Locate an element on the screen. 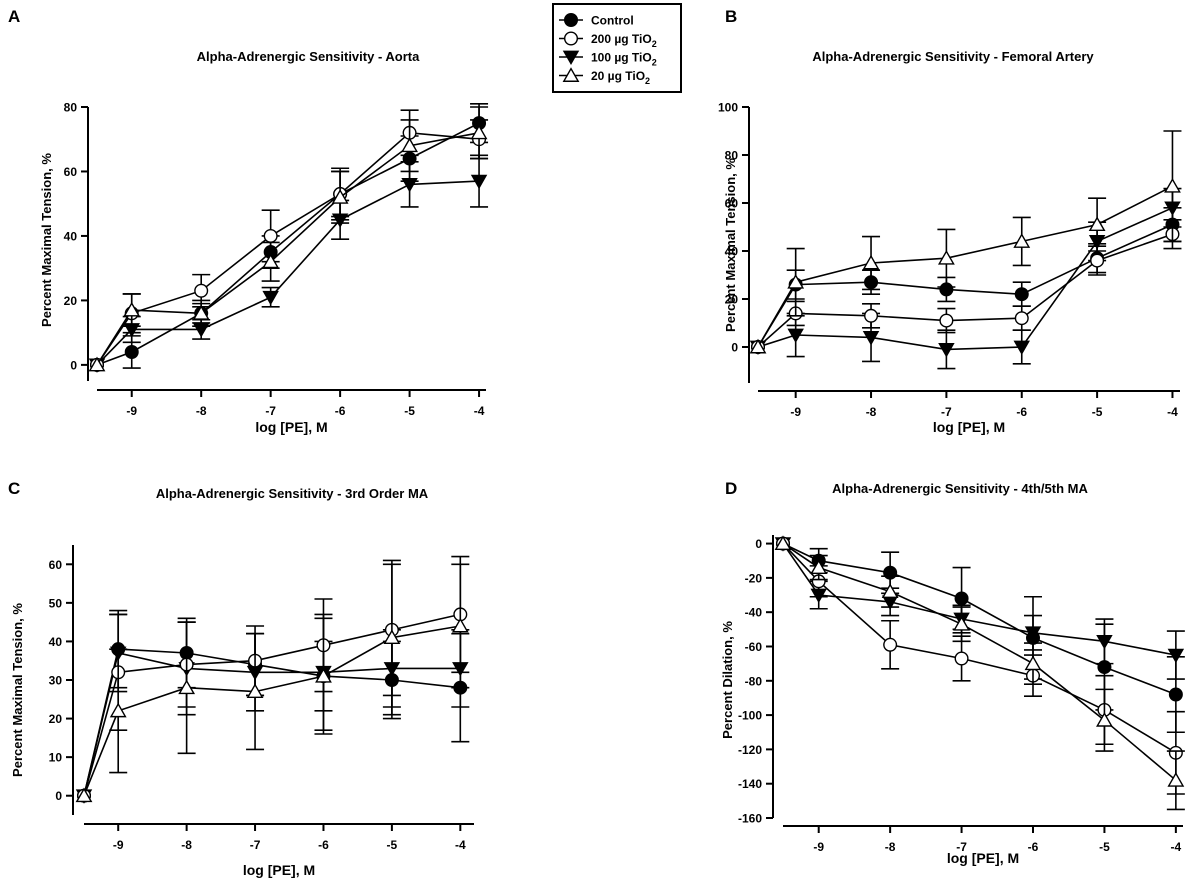 The width and height of the screenshot is (1192, 884). y-tick-label: -80 is located at coordinates (754, 681).